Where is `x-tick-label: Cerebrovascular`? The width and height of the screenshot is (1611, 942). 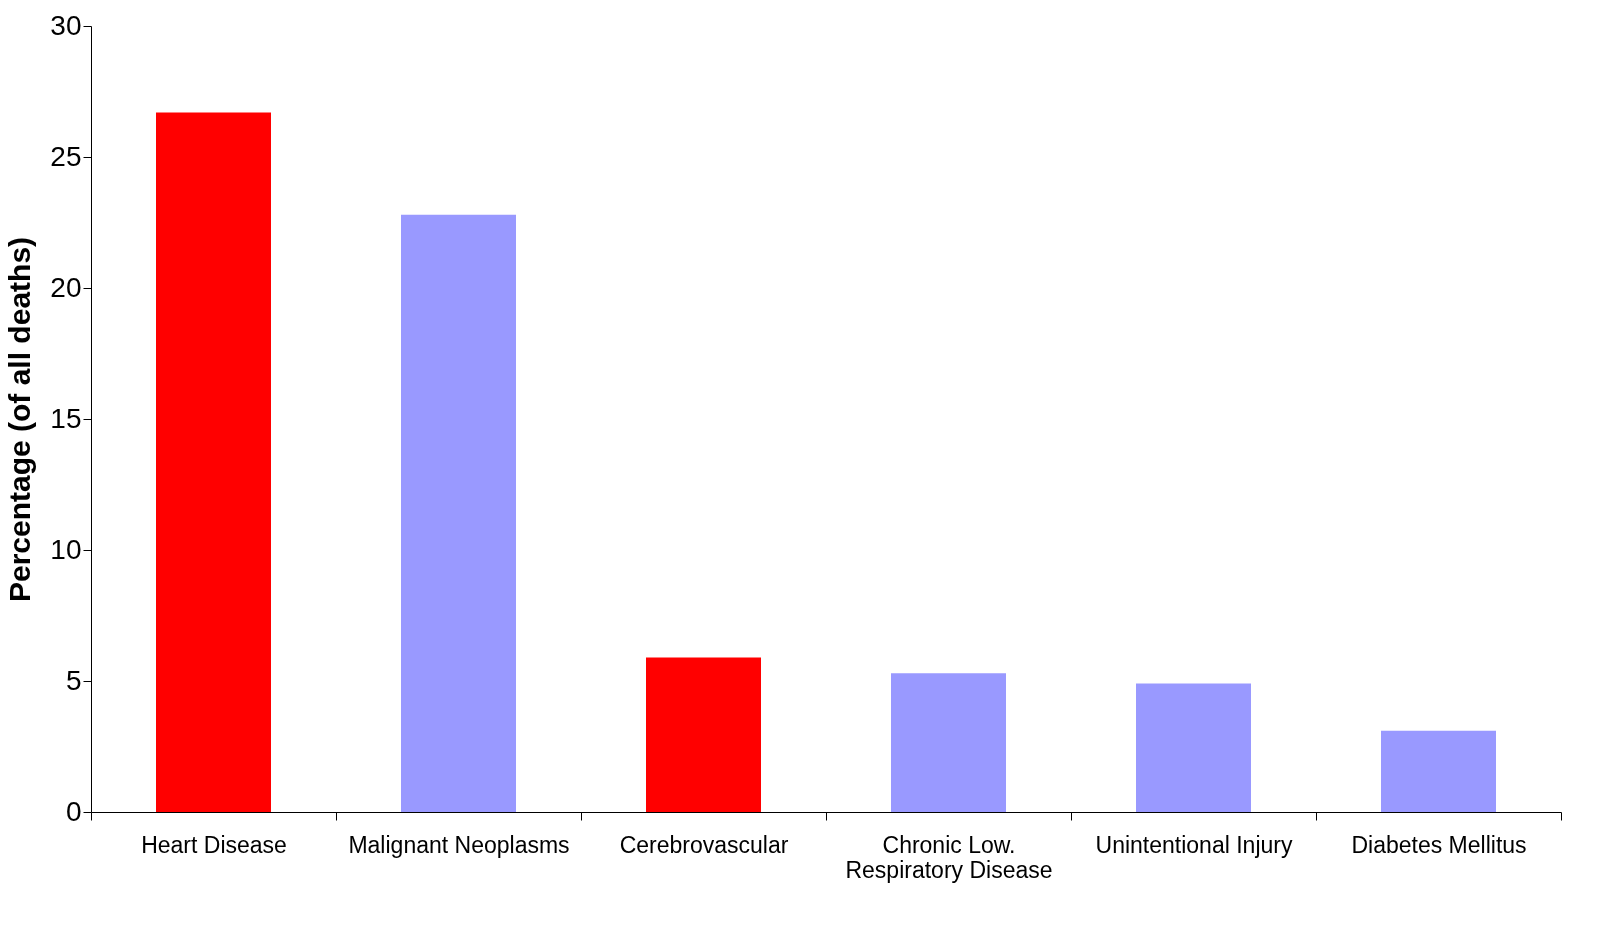 x-tick-label: Cerebrovascular is located at coordinates (704, 844).